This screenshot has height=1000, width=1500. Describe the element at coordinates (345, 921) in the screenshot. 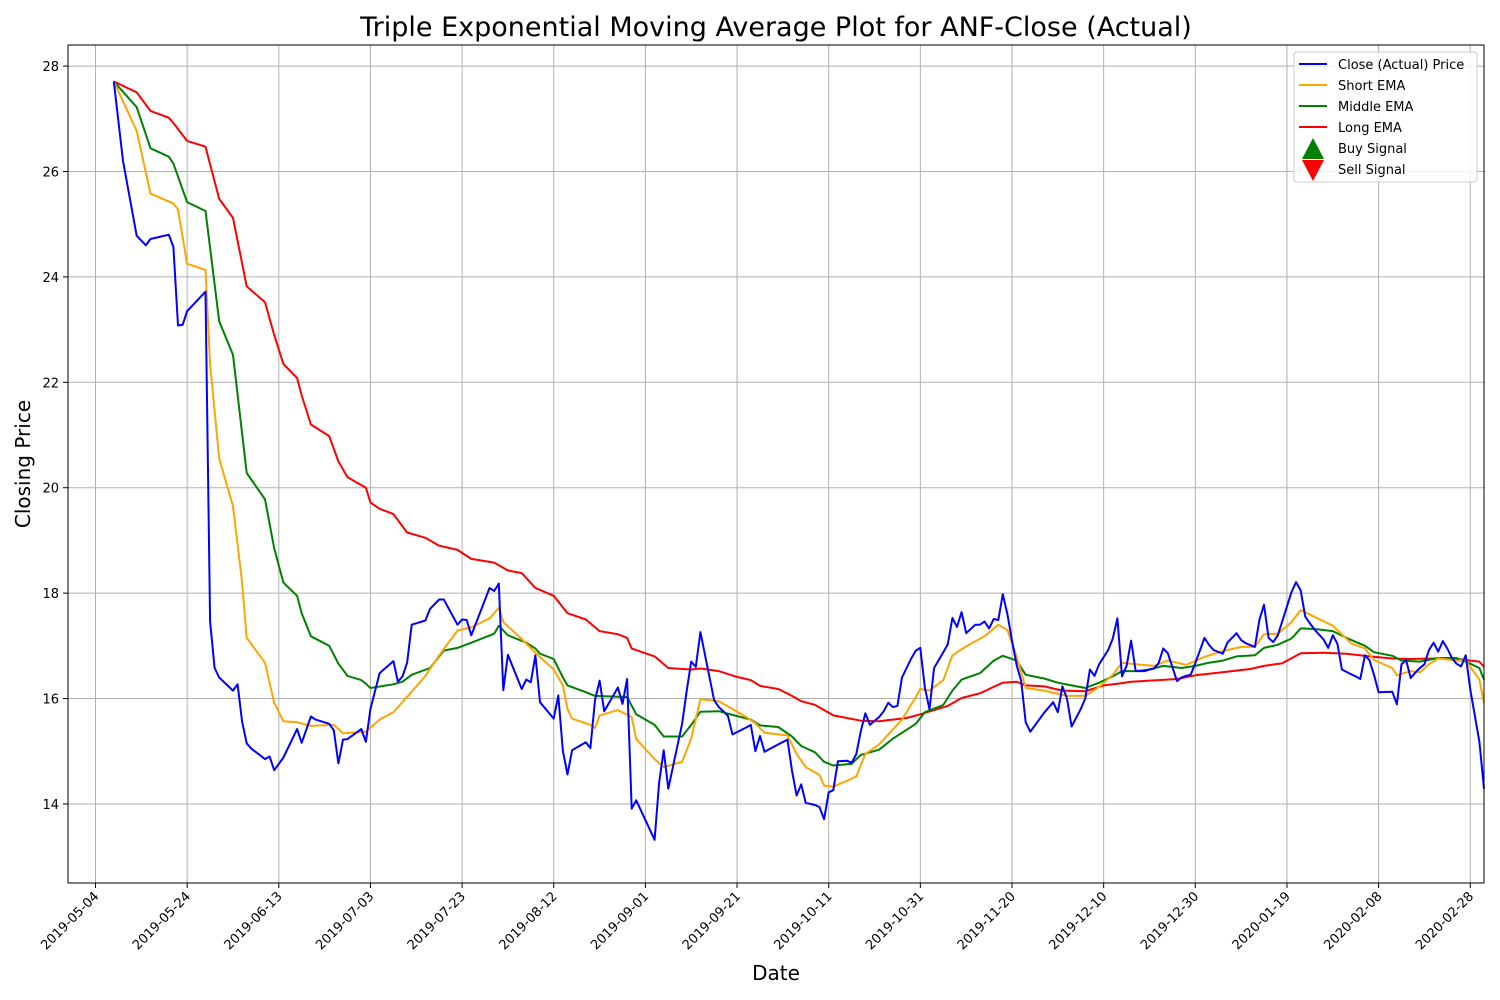

I see `x-tick-label: 2019-07-03` at that location.